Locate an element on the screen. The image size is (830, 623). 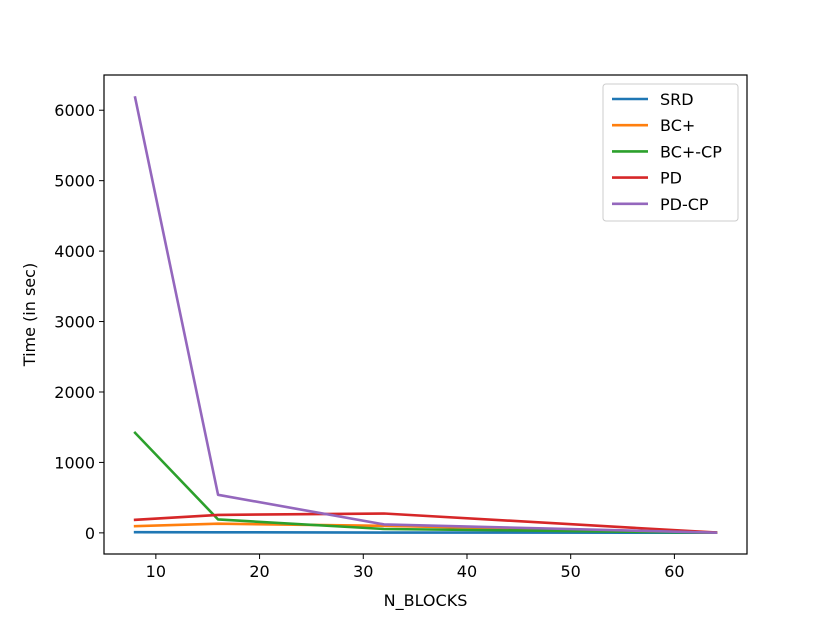
x-axis-label: N_BLOCKS is located at coordinates (426, 601).